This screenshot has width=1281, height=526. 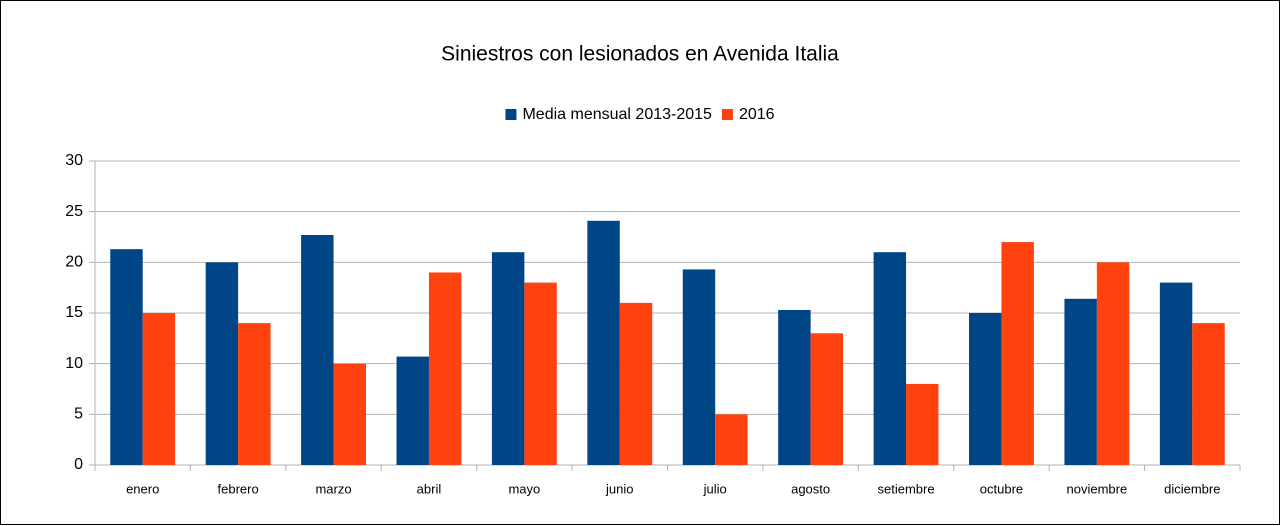 I want to click on y-tick-label: 15, so click(x=74, y=312).